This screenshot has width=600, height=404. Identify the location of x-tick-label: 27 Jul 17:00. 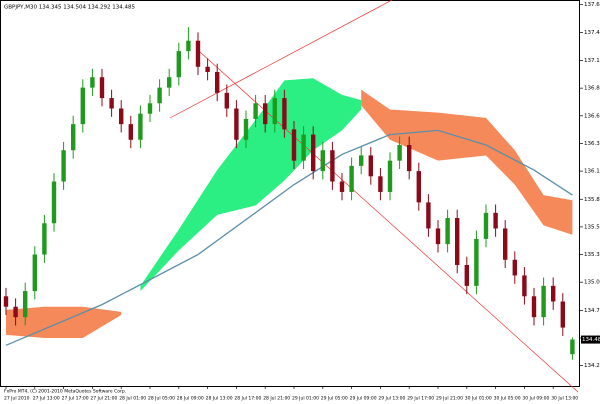
(75, 399).